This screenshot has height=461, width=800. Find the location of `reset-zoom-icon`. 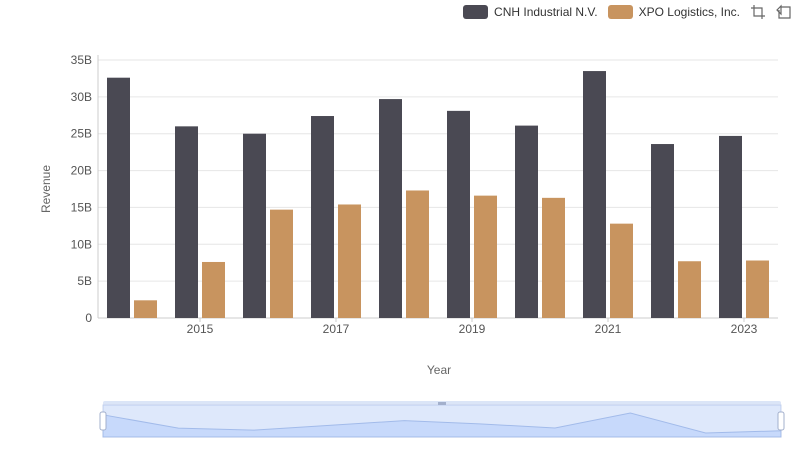

reset-zoom-icon is located at coordinates (784, 12).